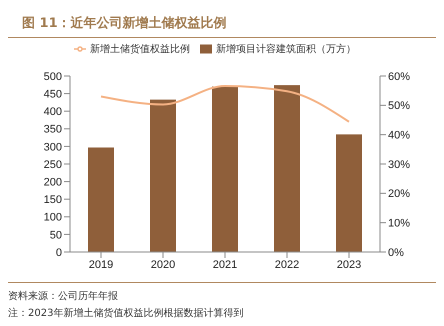  I want to click on legend-label: 新增项目计容建筑面积（万方）, so click(286, 49).